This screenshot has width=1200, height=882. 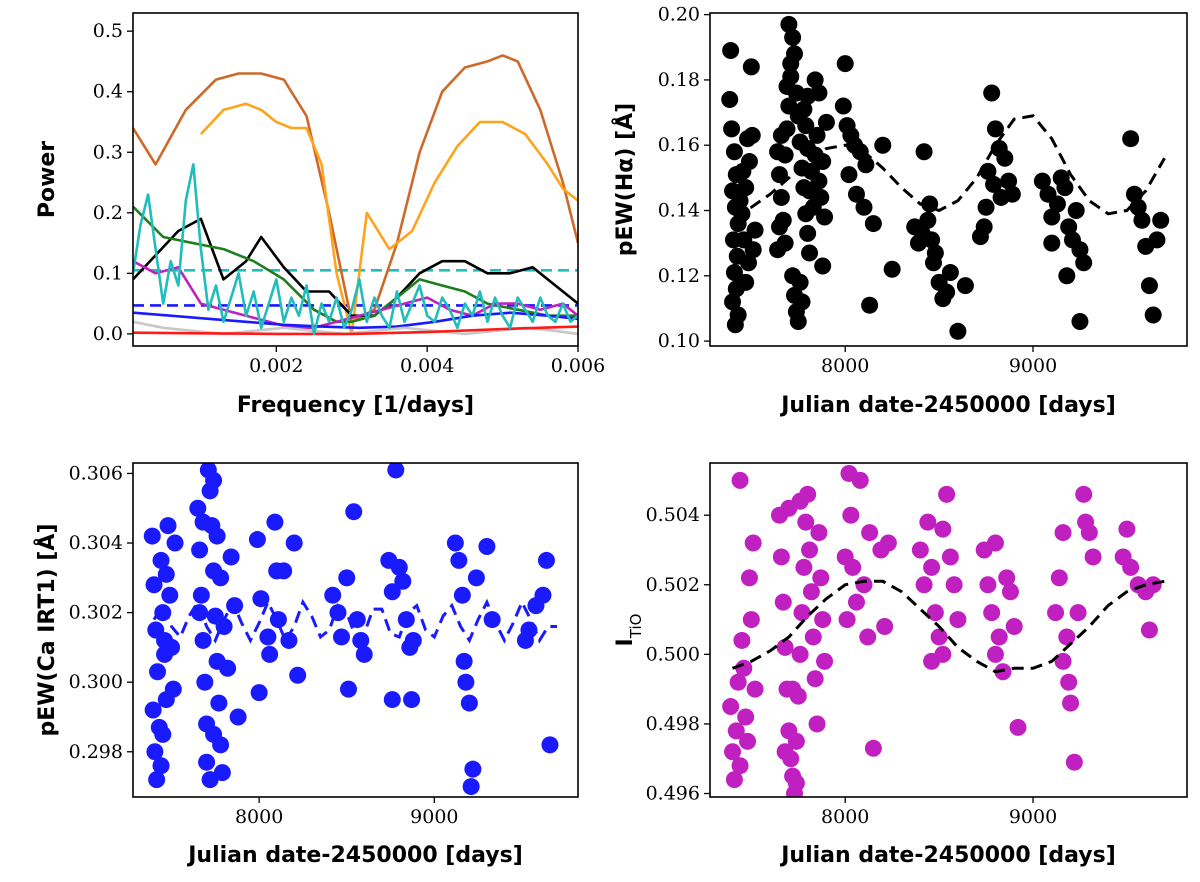 What do you see at coordinates (47, 179) in the screenshot?
I see `y-axis-label: Power` at bounding box center [47, 179].